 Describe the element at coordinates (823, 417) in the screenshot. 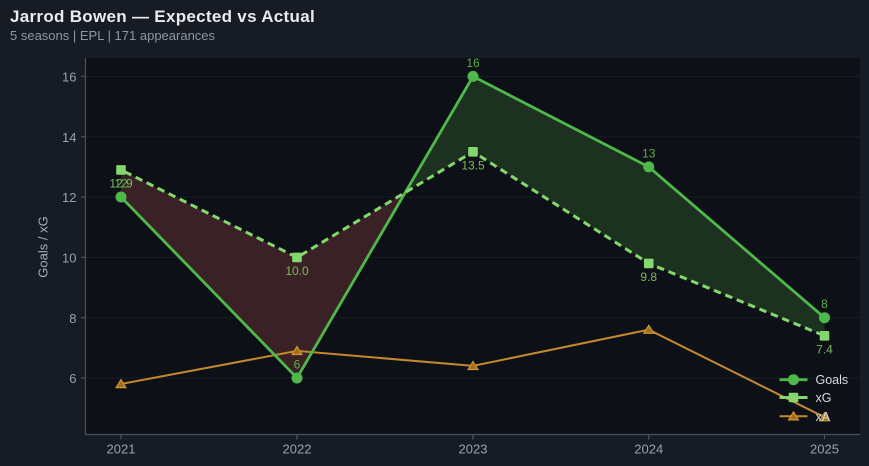

I see `svg-text: xA` at that location.